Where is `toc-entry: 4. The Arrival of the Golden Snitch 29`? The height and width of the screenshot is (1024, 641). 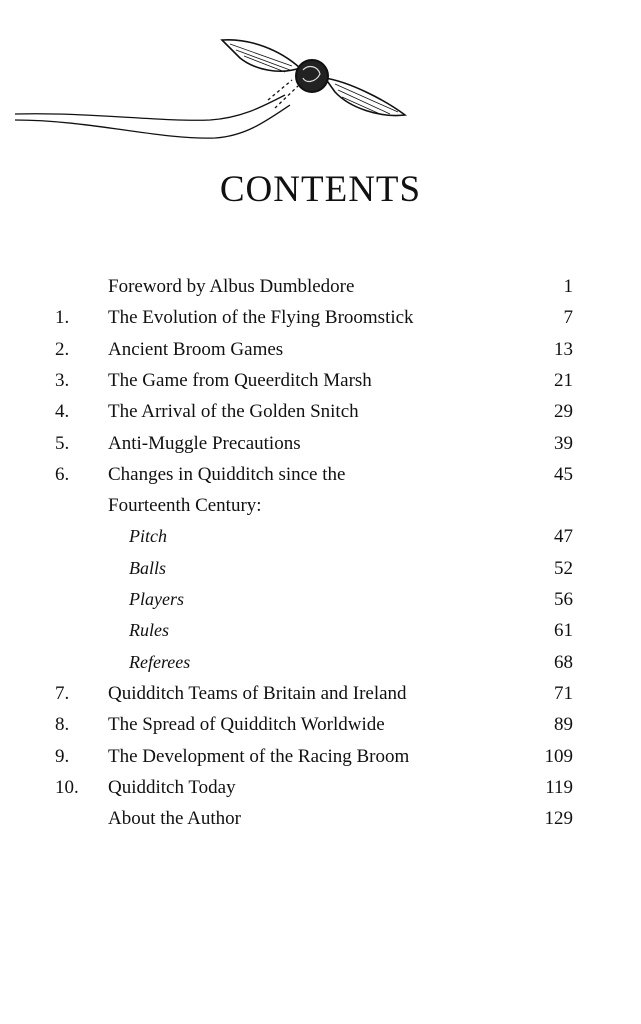 toc-entry: 4. The Arrival of the Golden Snitch 29 is located at coordinates (320, 416).